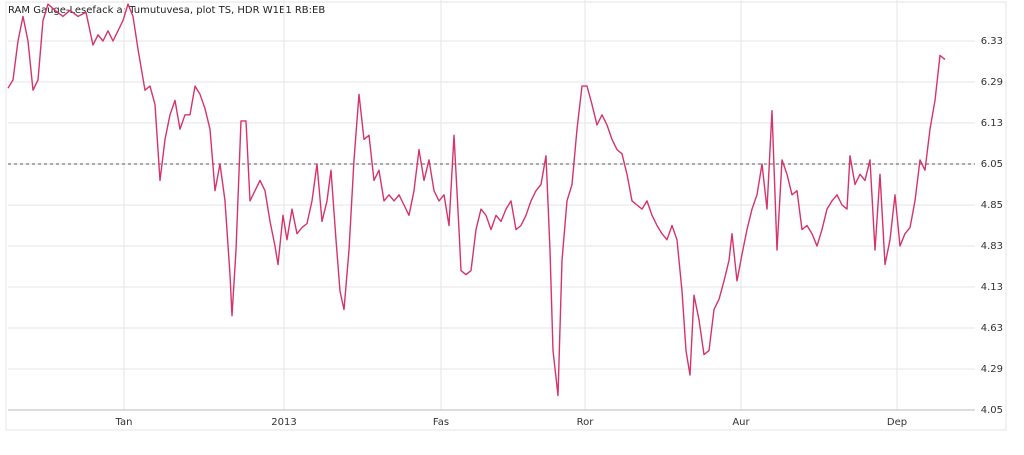  What do you see at coordinates (992, 123) in the screenshot?
I see `y-tick-label: 6.13` at bounding box center [992, 123].